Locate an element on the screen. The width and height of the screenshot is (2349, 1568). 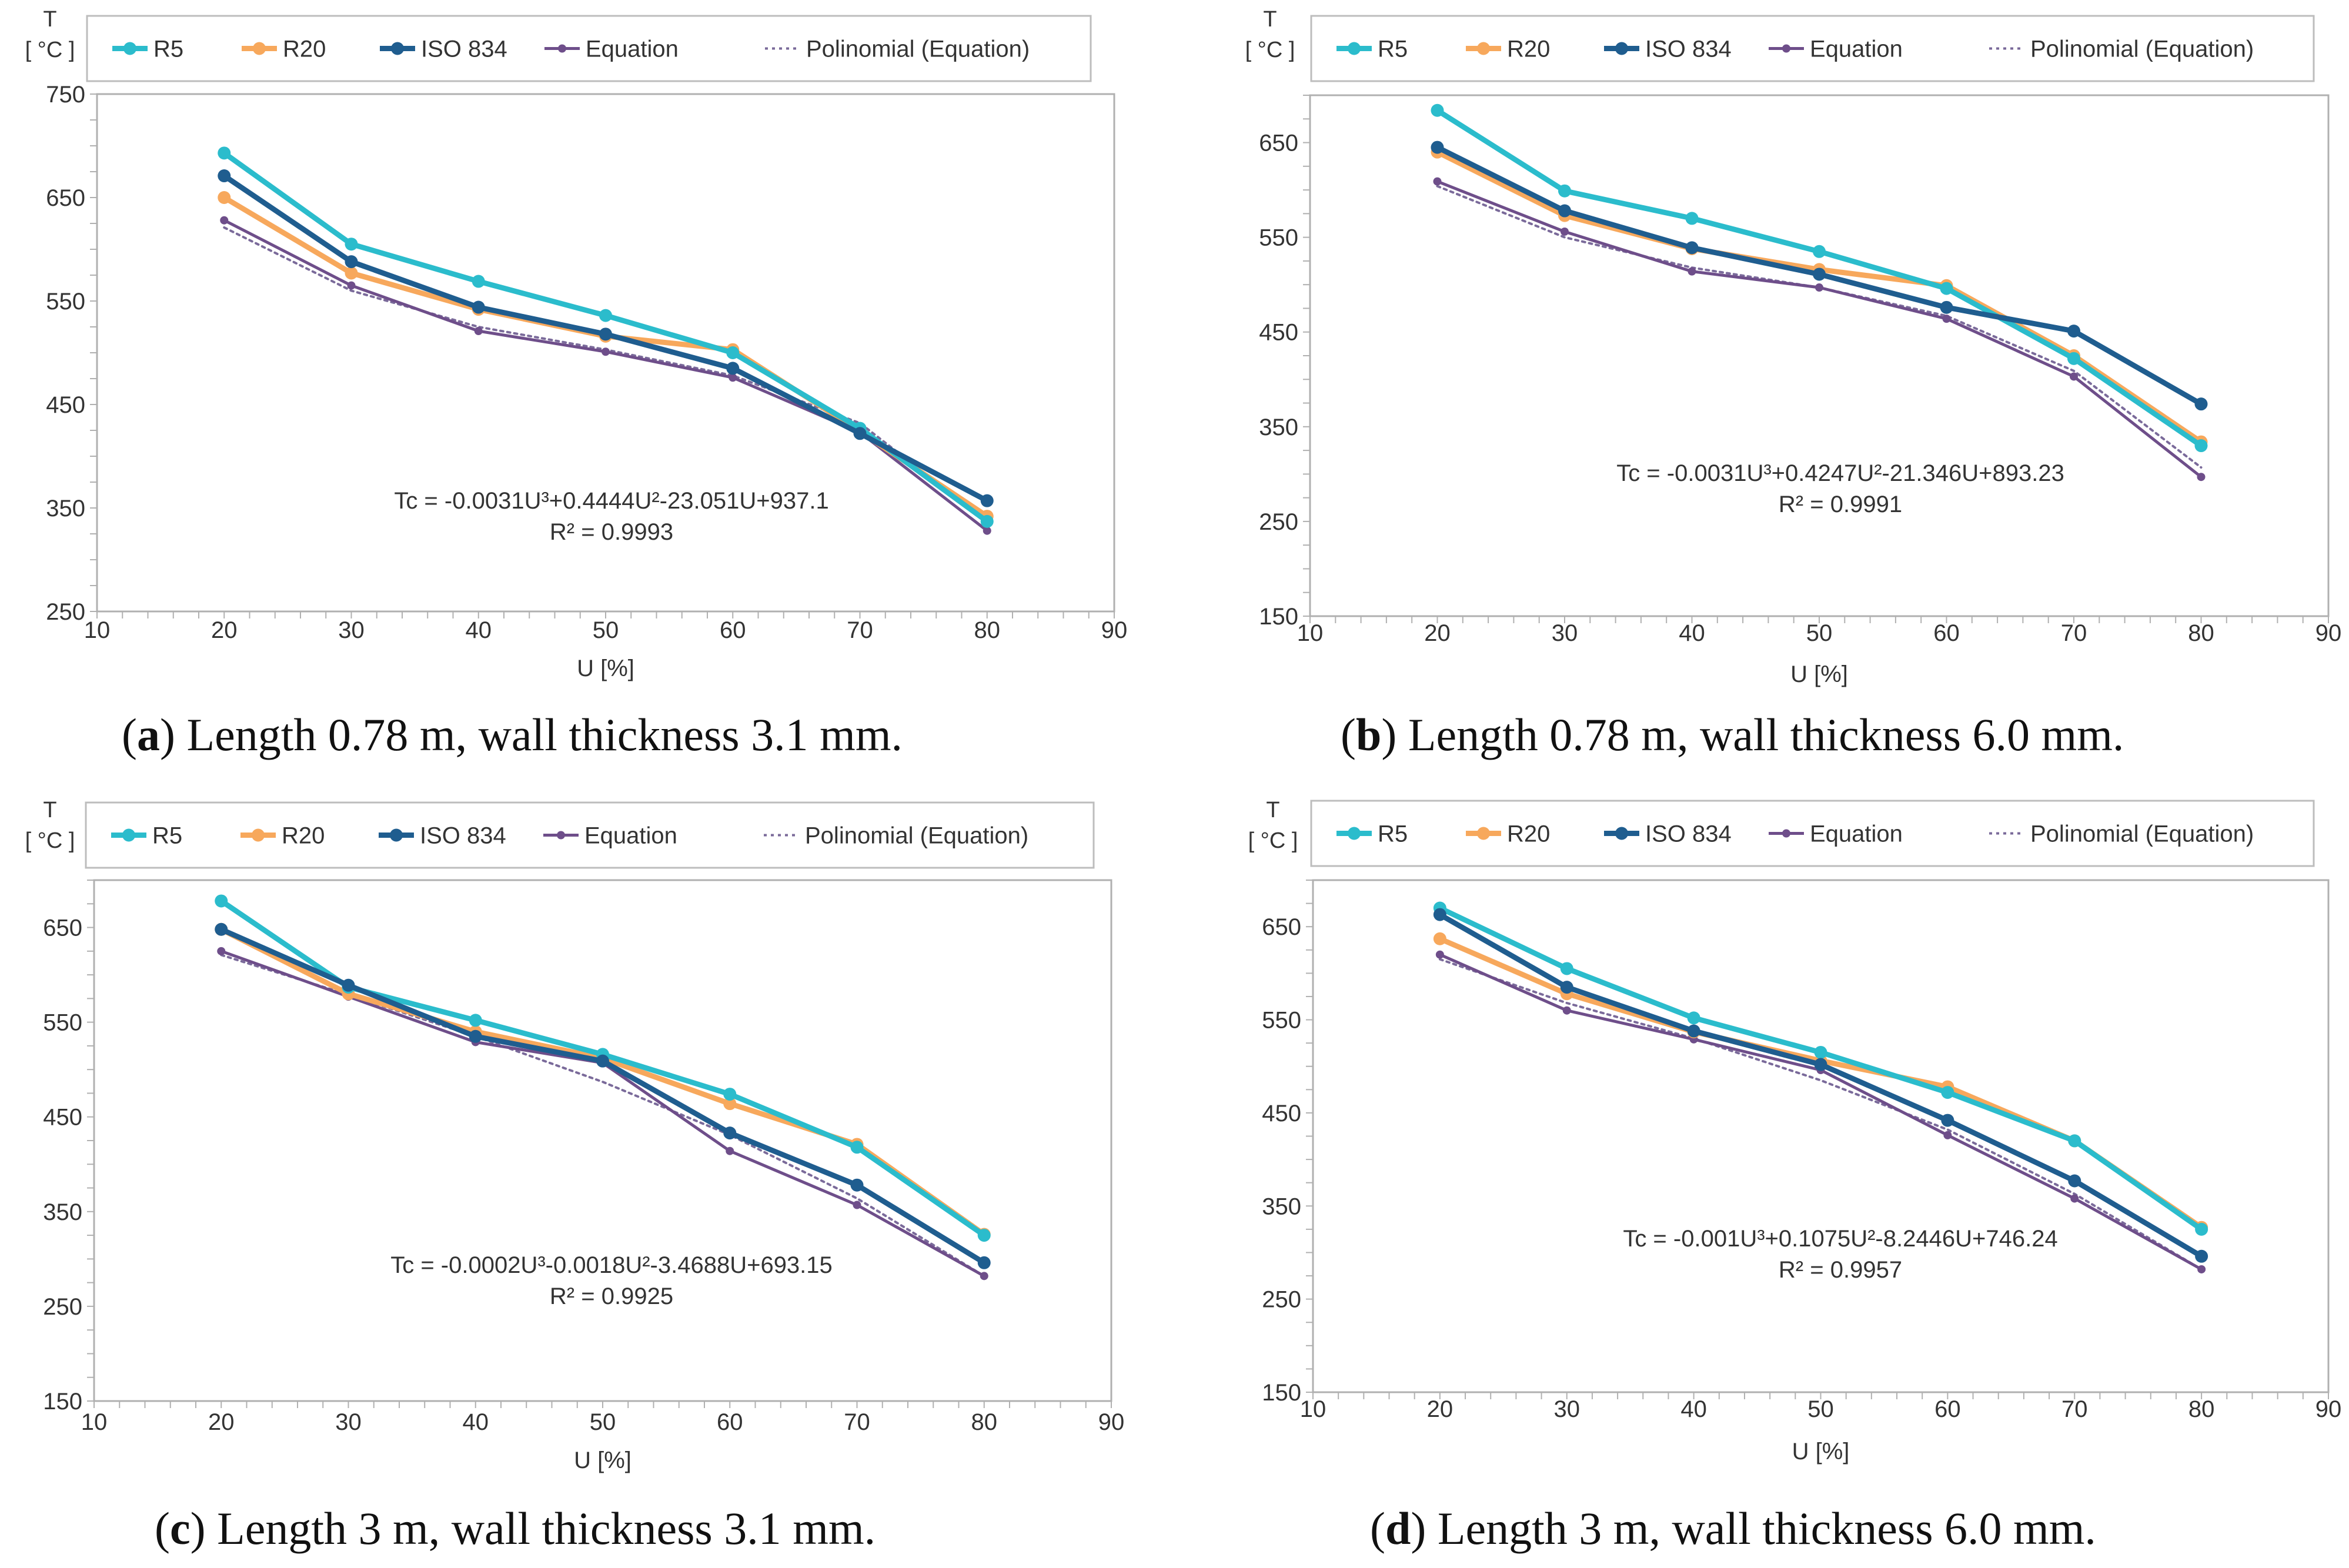
x-axis-label: U [%] is located at coordinates (1819, 674).